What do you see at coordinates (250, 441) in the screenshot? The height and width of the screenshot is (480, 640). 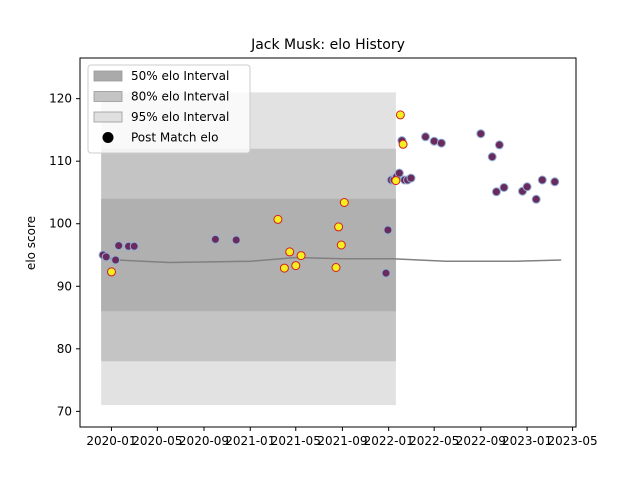 I see `x-tick-label: 2021-01` at bounding box center [250, 441].